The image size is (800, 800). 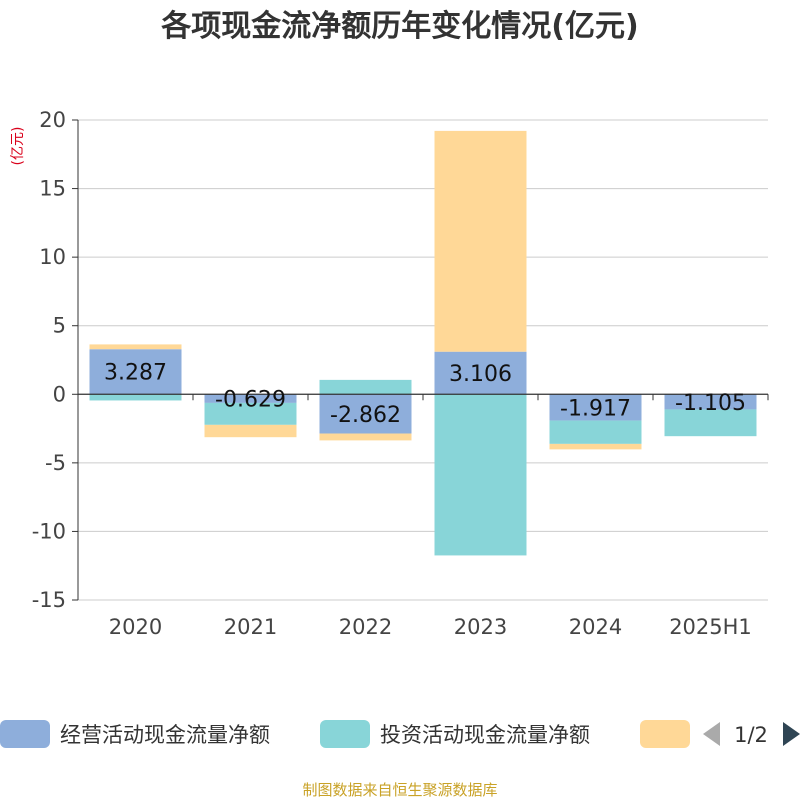 I want to click on x-tick-label: 2021, so click(x=250, y=627).